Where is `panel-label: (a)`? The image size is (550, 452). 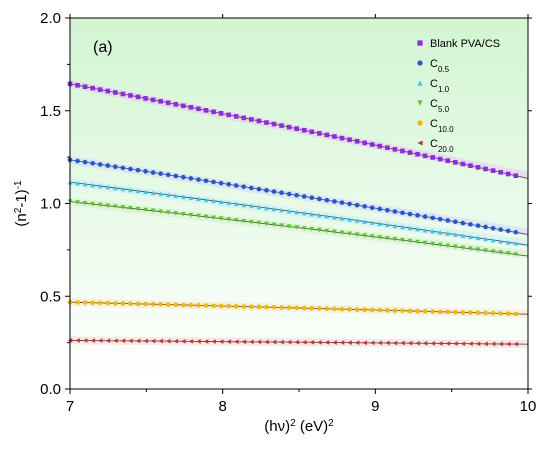 panel-label: (a) is located at coordinates (103, 47).